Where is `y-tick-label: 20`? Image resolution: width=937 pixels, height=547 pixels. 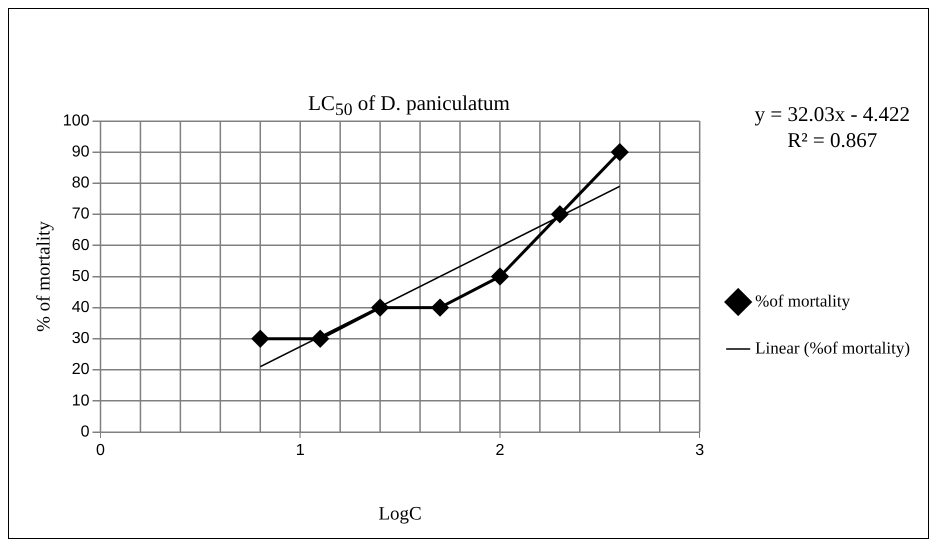
y-tick-label: 20 is located at coordinates (81, 369).